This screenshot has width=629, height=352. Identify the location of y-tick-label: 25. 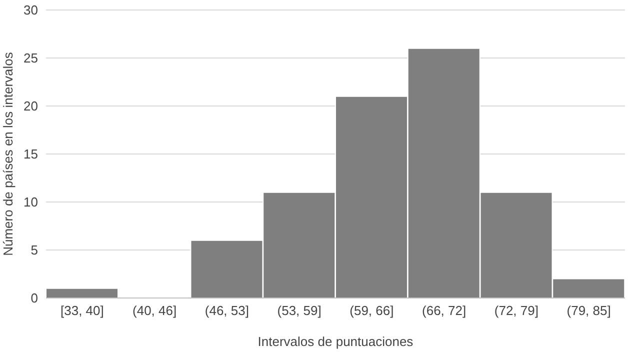
(31, 58).